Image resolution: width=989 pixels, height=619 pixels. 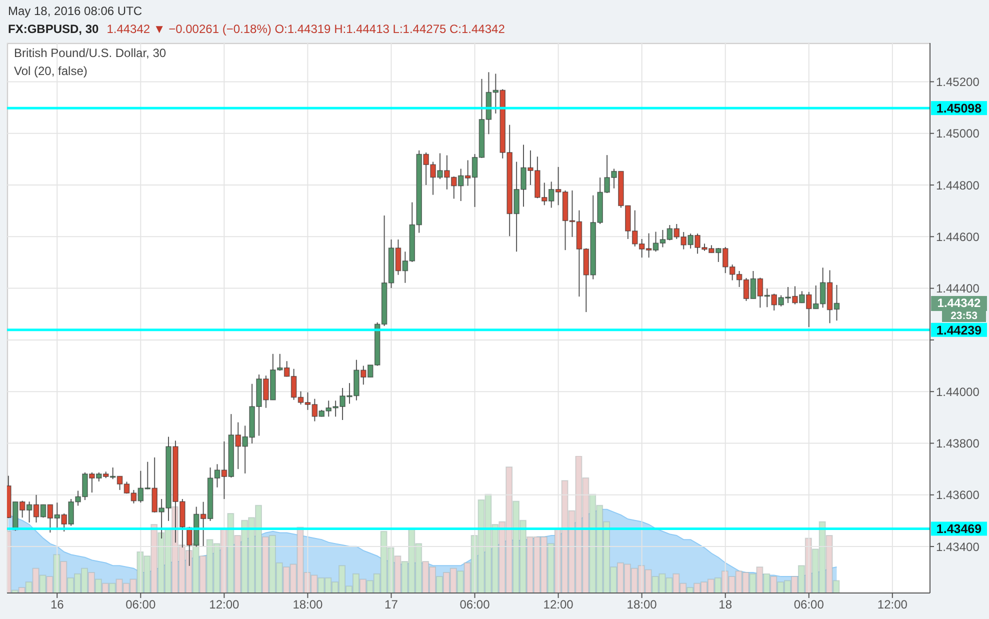 What do you see at coordinates (959, 109) in the screenshot?
I see `ref-line-label: 1.45098` at bounding box center [959, 109].